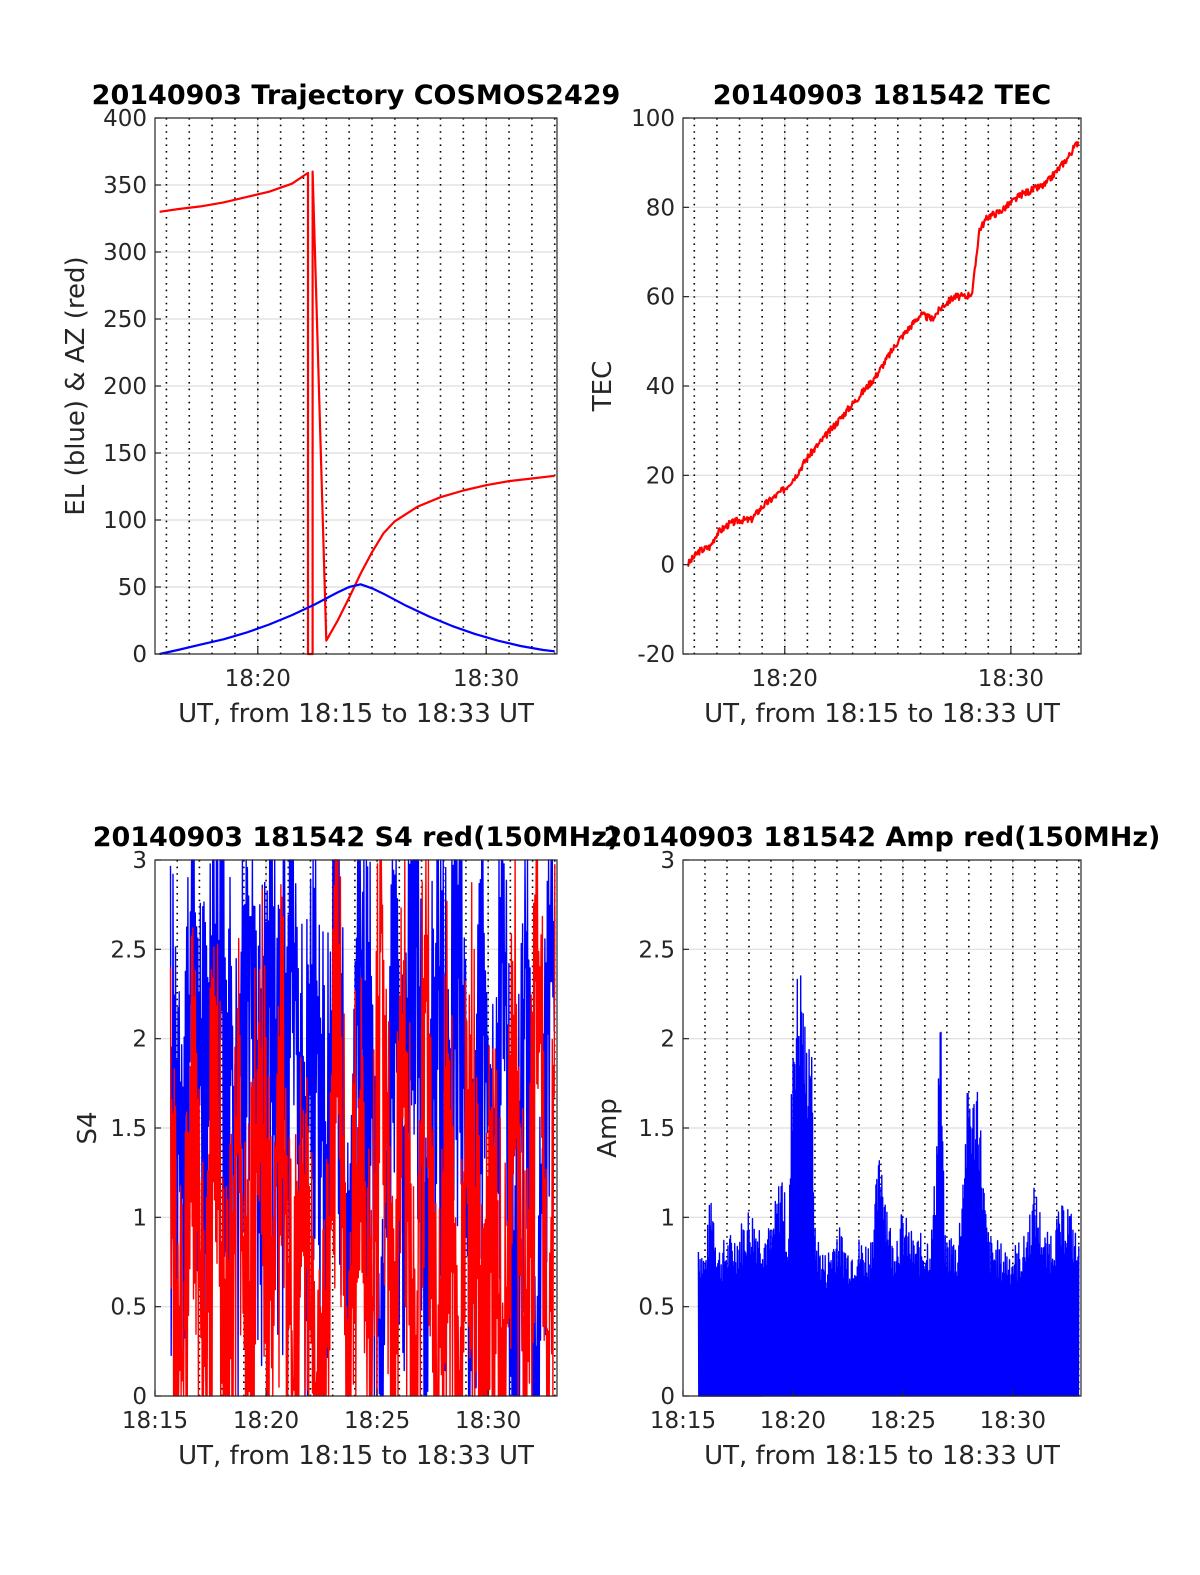  Describe the element at coordinates (125, 119) in the screenshot. I see `y-tick-label: 400` at that location.